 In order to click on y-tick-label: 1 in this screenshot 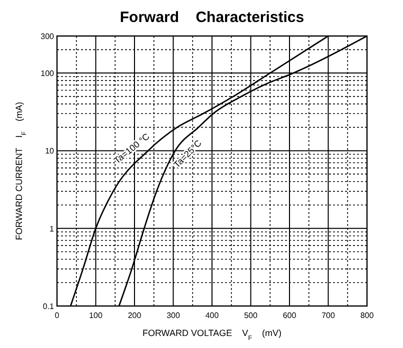, I will do `click(52, 229)`.